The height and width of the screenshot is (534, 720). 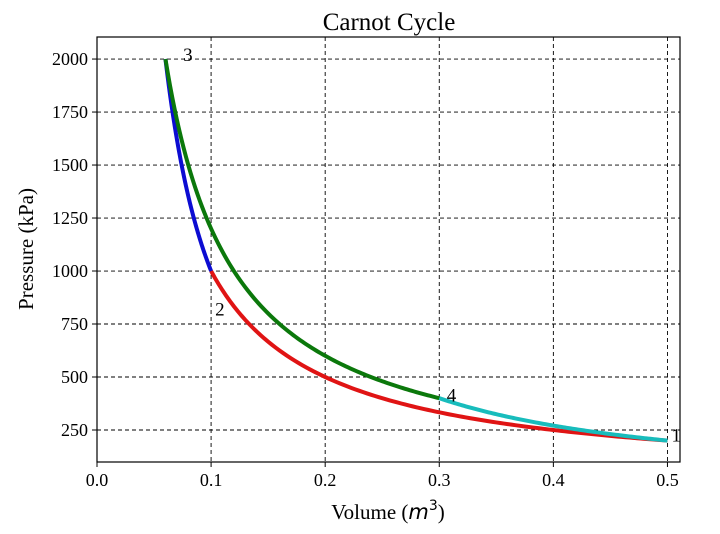 What do you see at coordinates (553, 480) in the screenshot?
I see `x-tick-label: 0.4` at bounding box center [553, 480].